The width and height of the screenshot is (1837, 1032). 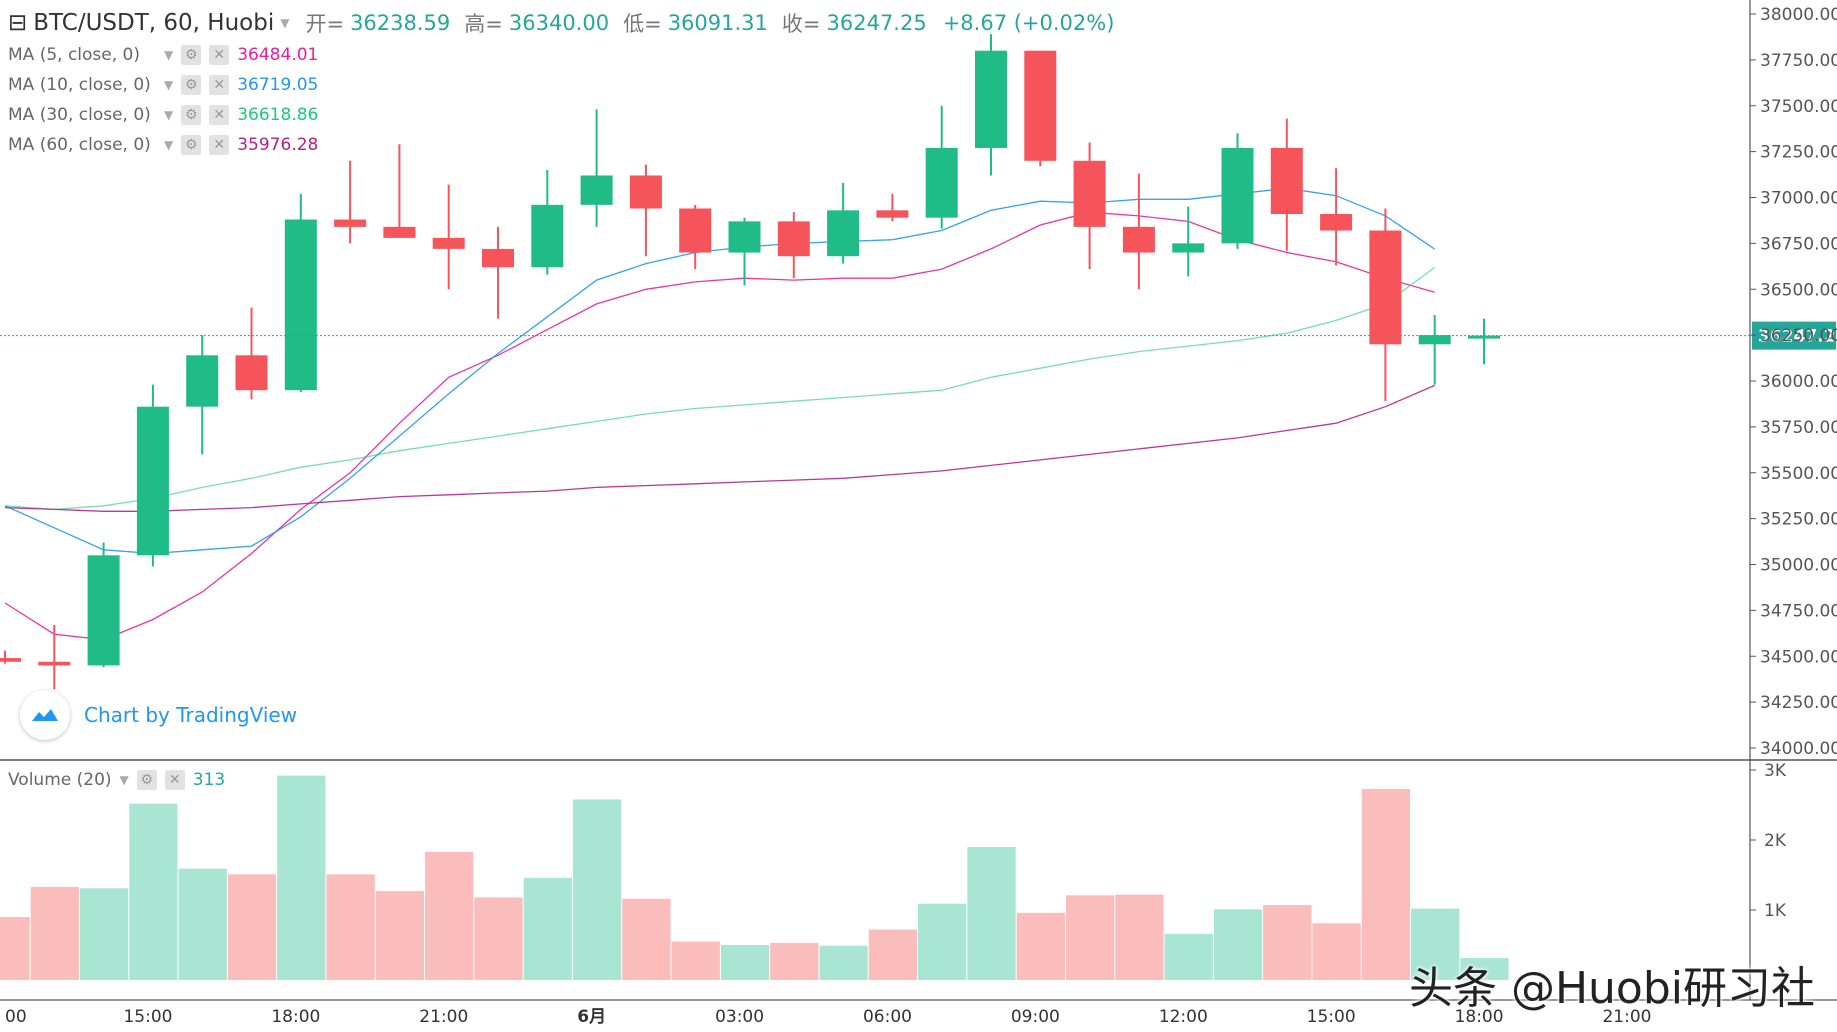 What do you see at coordinates (1798, 474) in the screenshot?
I see `price-tick-label: 35500.00` at bounding box center [1798, 474].